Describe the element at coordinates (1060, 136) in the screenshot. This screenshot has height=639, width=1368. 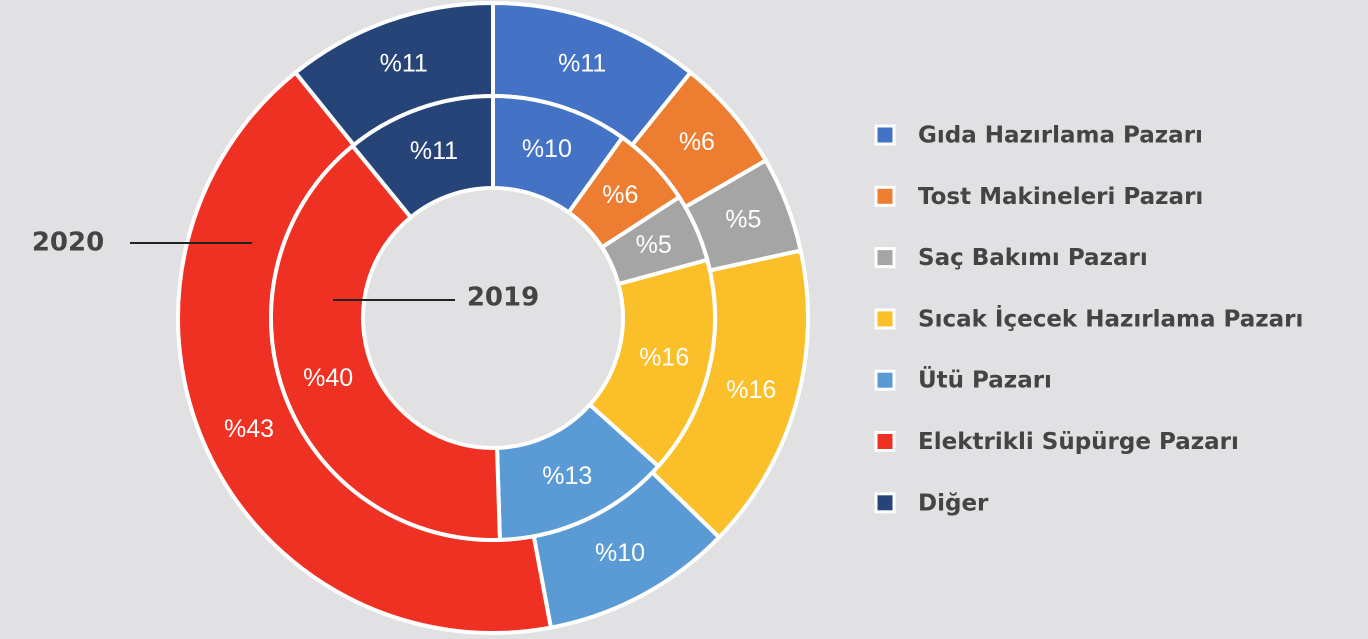
I see `legend-label: Gıda Hazırlama Pazarı` at that location.